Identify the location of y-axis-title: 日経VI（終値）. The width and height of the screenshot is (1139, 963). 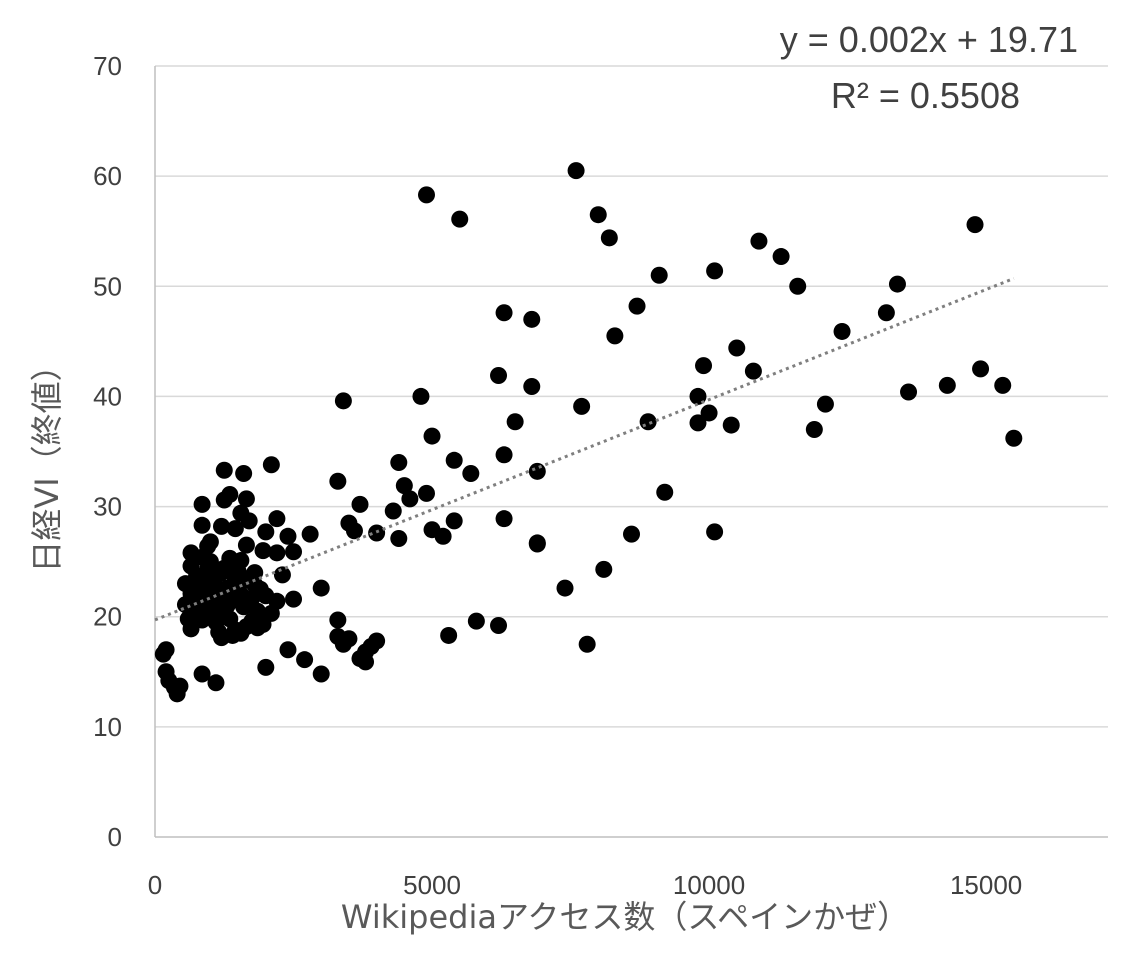
(47, 460).